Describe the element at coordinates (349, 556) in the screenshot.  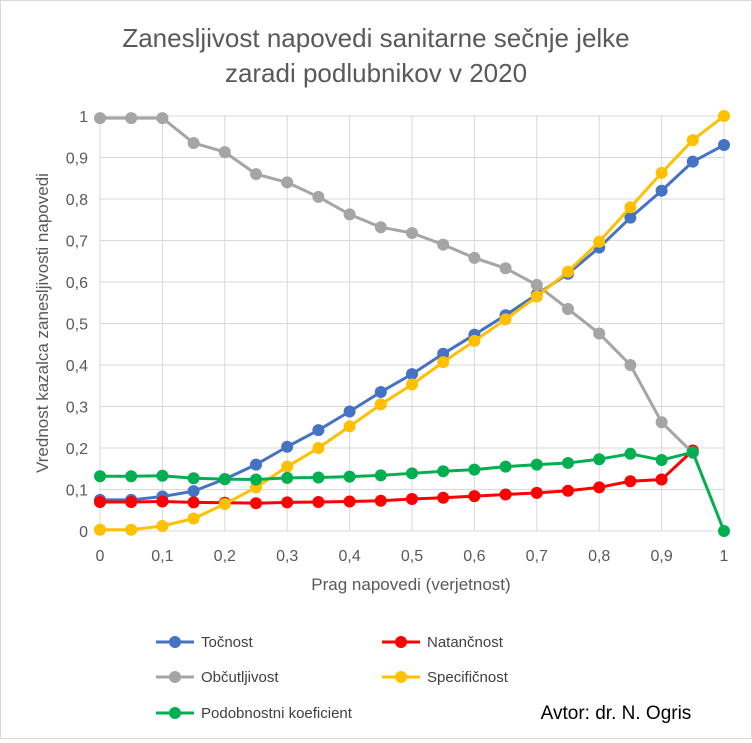
I see `x-tick-label: 0,4` at that location.